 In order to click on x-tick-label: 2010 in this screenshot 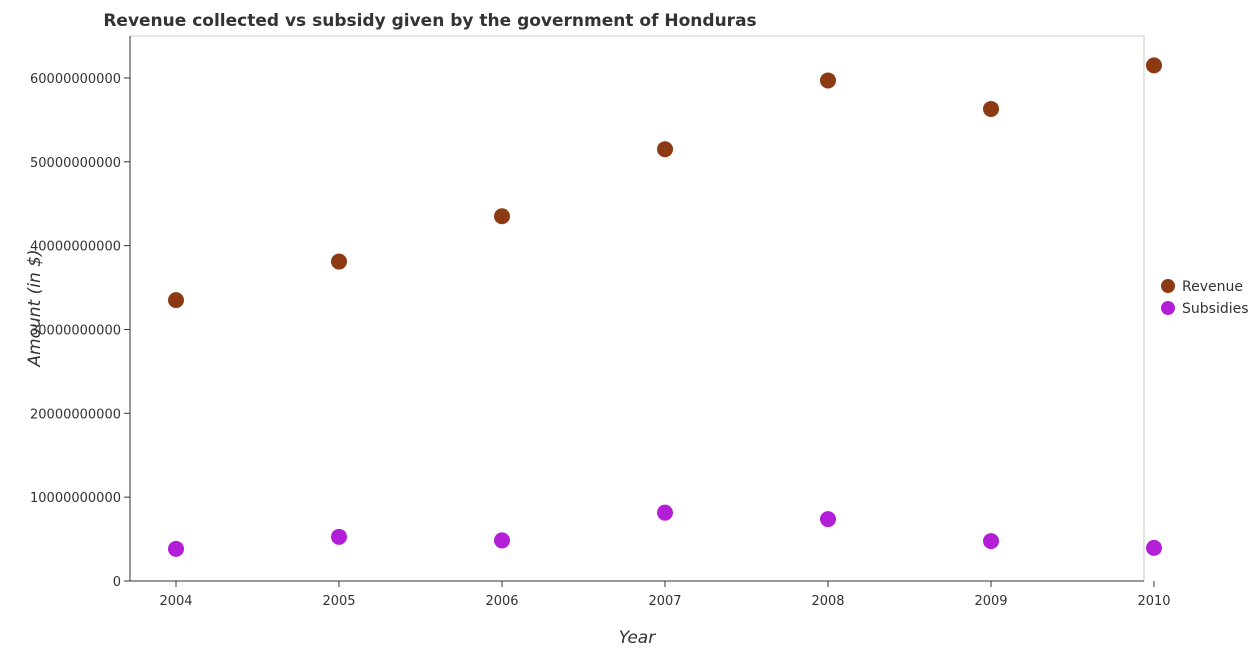, I will do `click(1153, 601)`.